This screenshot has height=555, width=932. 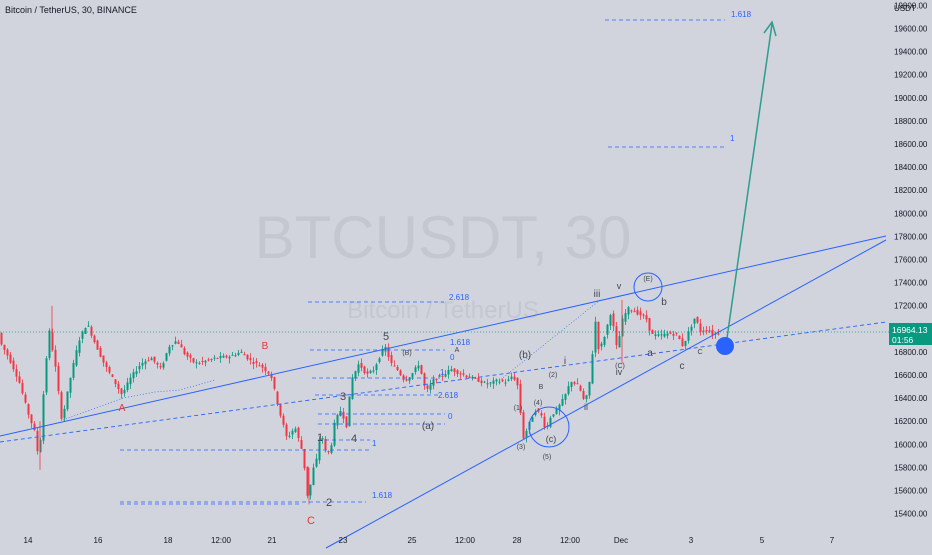 What do you see at coordinates (682, 366) in the screenshot?
I see `wave-label: c` at bounding box center [682, 366].